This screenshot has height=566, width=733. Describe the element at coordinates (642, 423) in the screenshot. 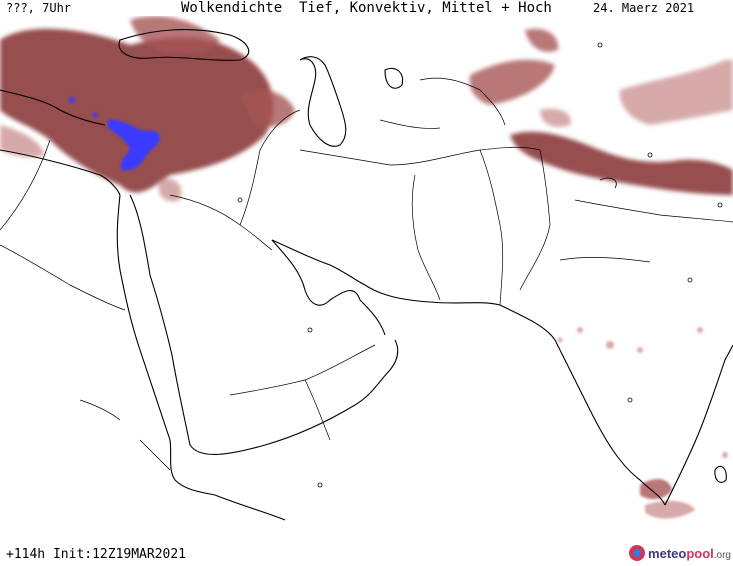

I see `cloud-field-india-south` at that location.